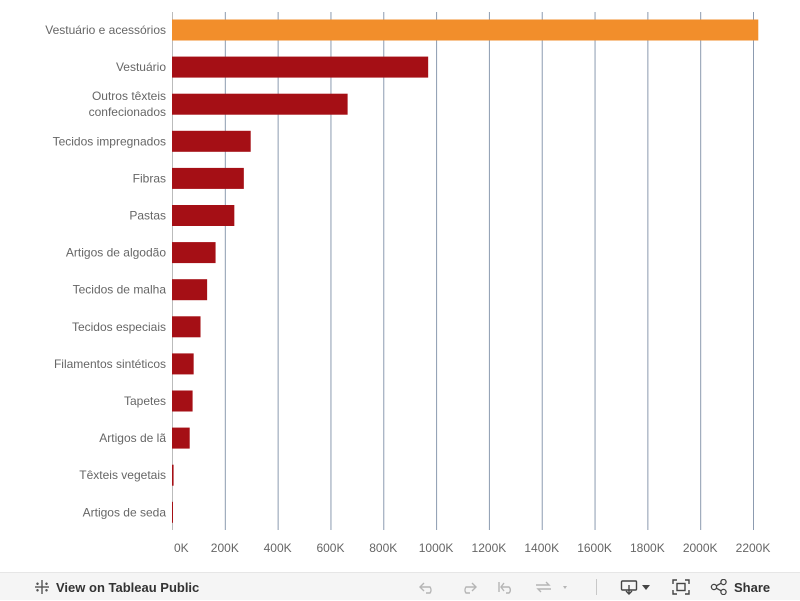 This screenshot has width=800, height=601. I want to click on category-label: Tecidos especiais, so click(119, 327).